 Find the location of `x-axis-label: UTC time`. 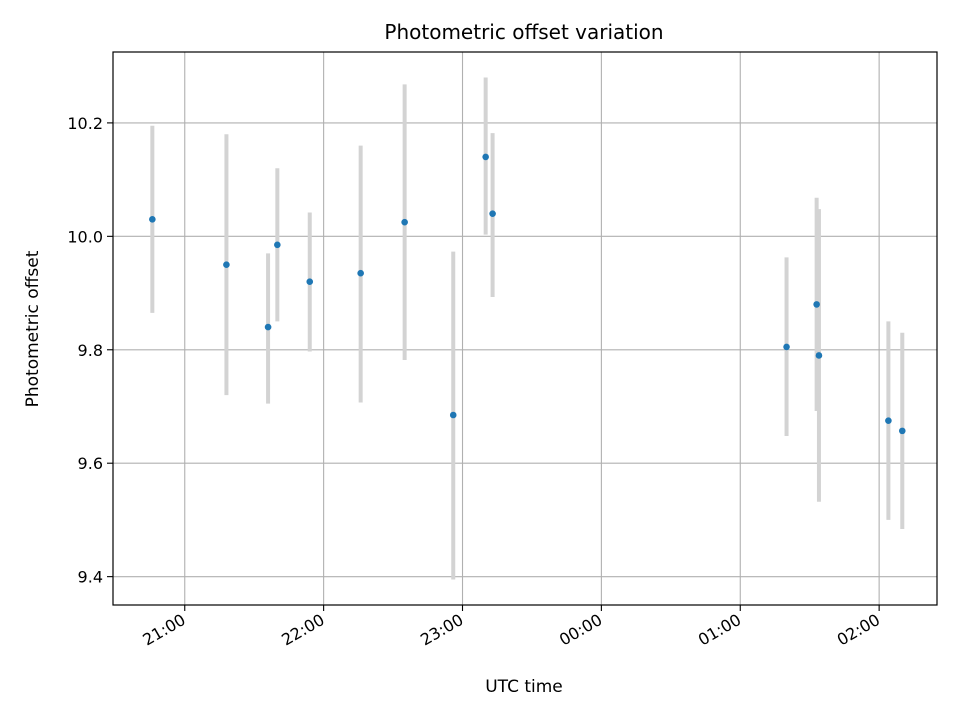

x-axis-label: UTC time is located at coordinates (524, 687).